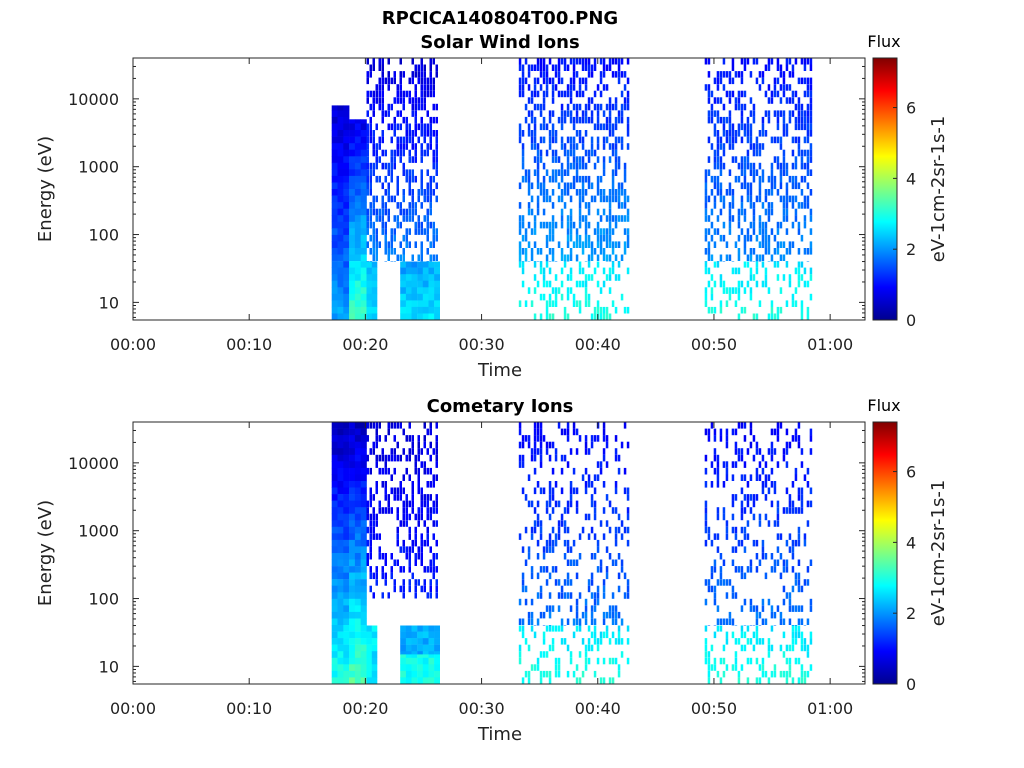 The image size is (1024, 768). Describe the element at coordinates (714, 708) in the screenshot. I see `x-tick-label: 00:50` at that location.